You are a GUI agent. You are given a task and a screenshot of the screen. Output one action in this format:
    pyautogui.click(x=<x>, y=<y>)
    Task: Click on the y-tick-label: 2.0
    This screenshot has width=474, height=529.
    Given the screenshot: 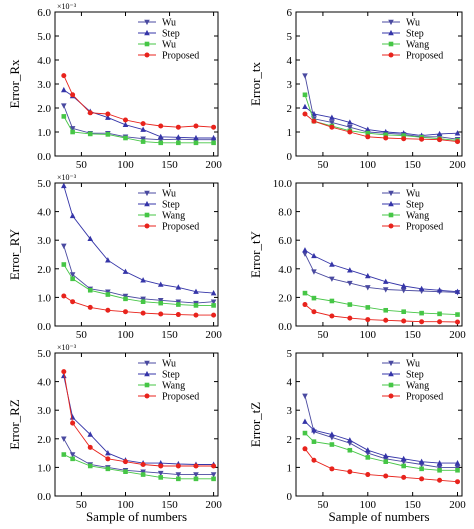 What is the action you would take?
    pyautogui.click(x=44, y=270)
    